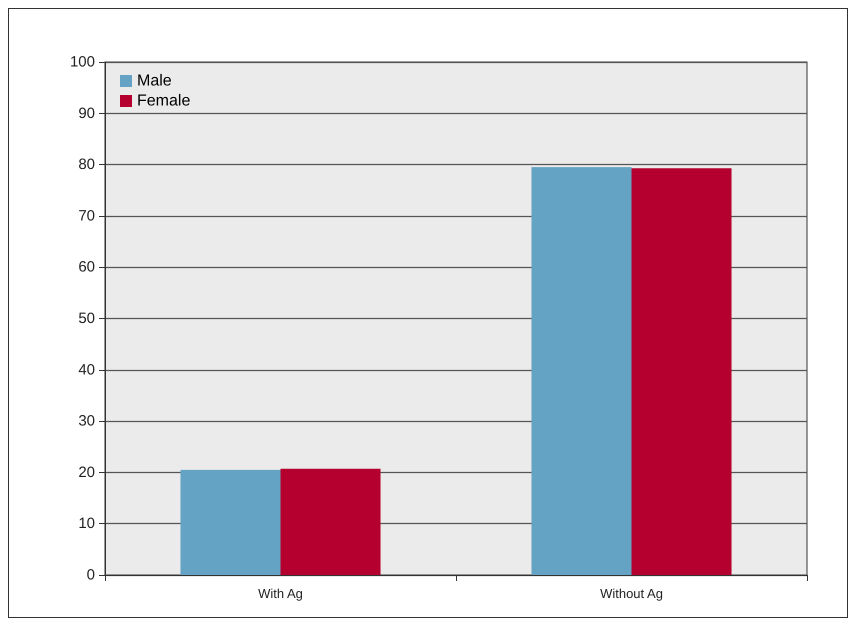 Image resolution: width=856 pixels, height=626 pixels. What do you see at coordinates (86, 267) in the screenshot?
I see `y-tick-label: 60` at bounding box center [86, 267].